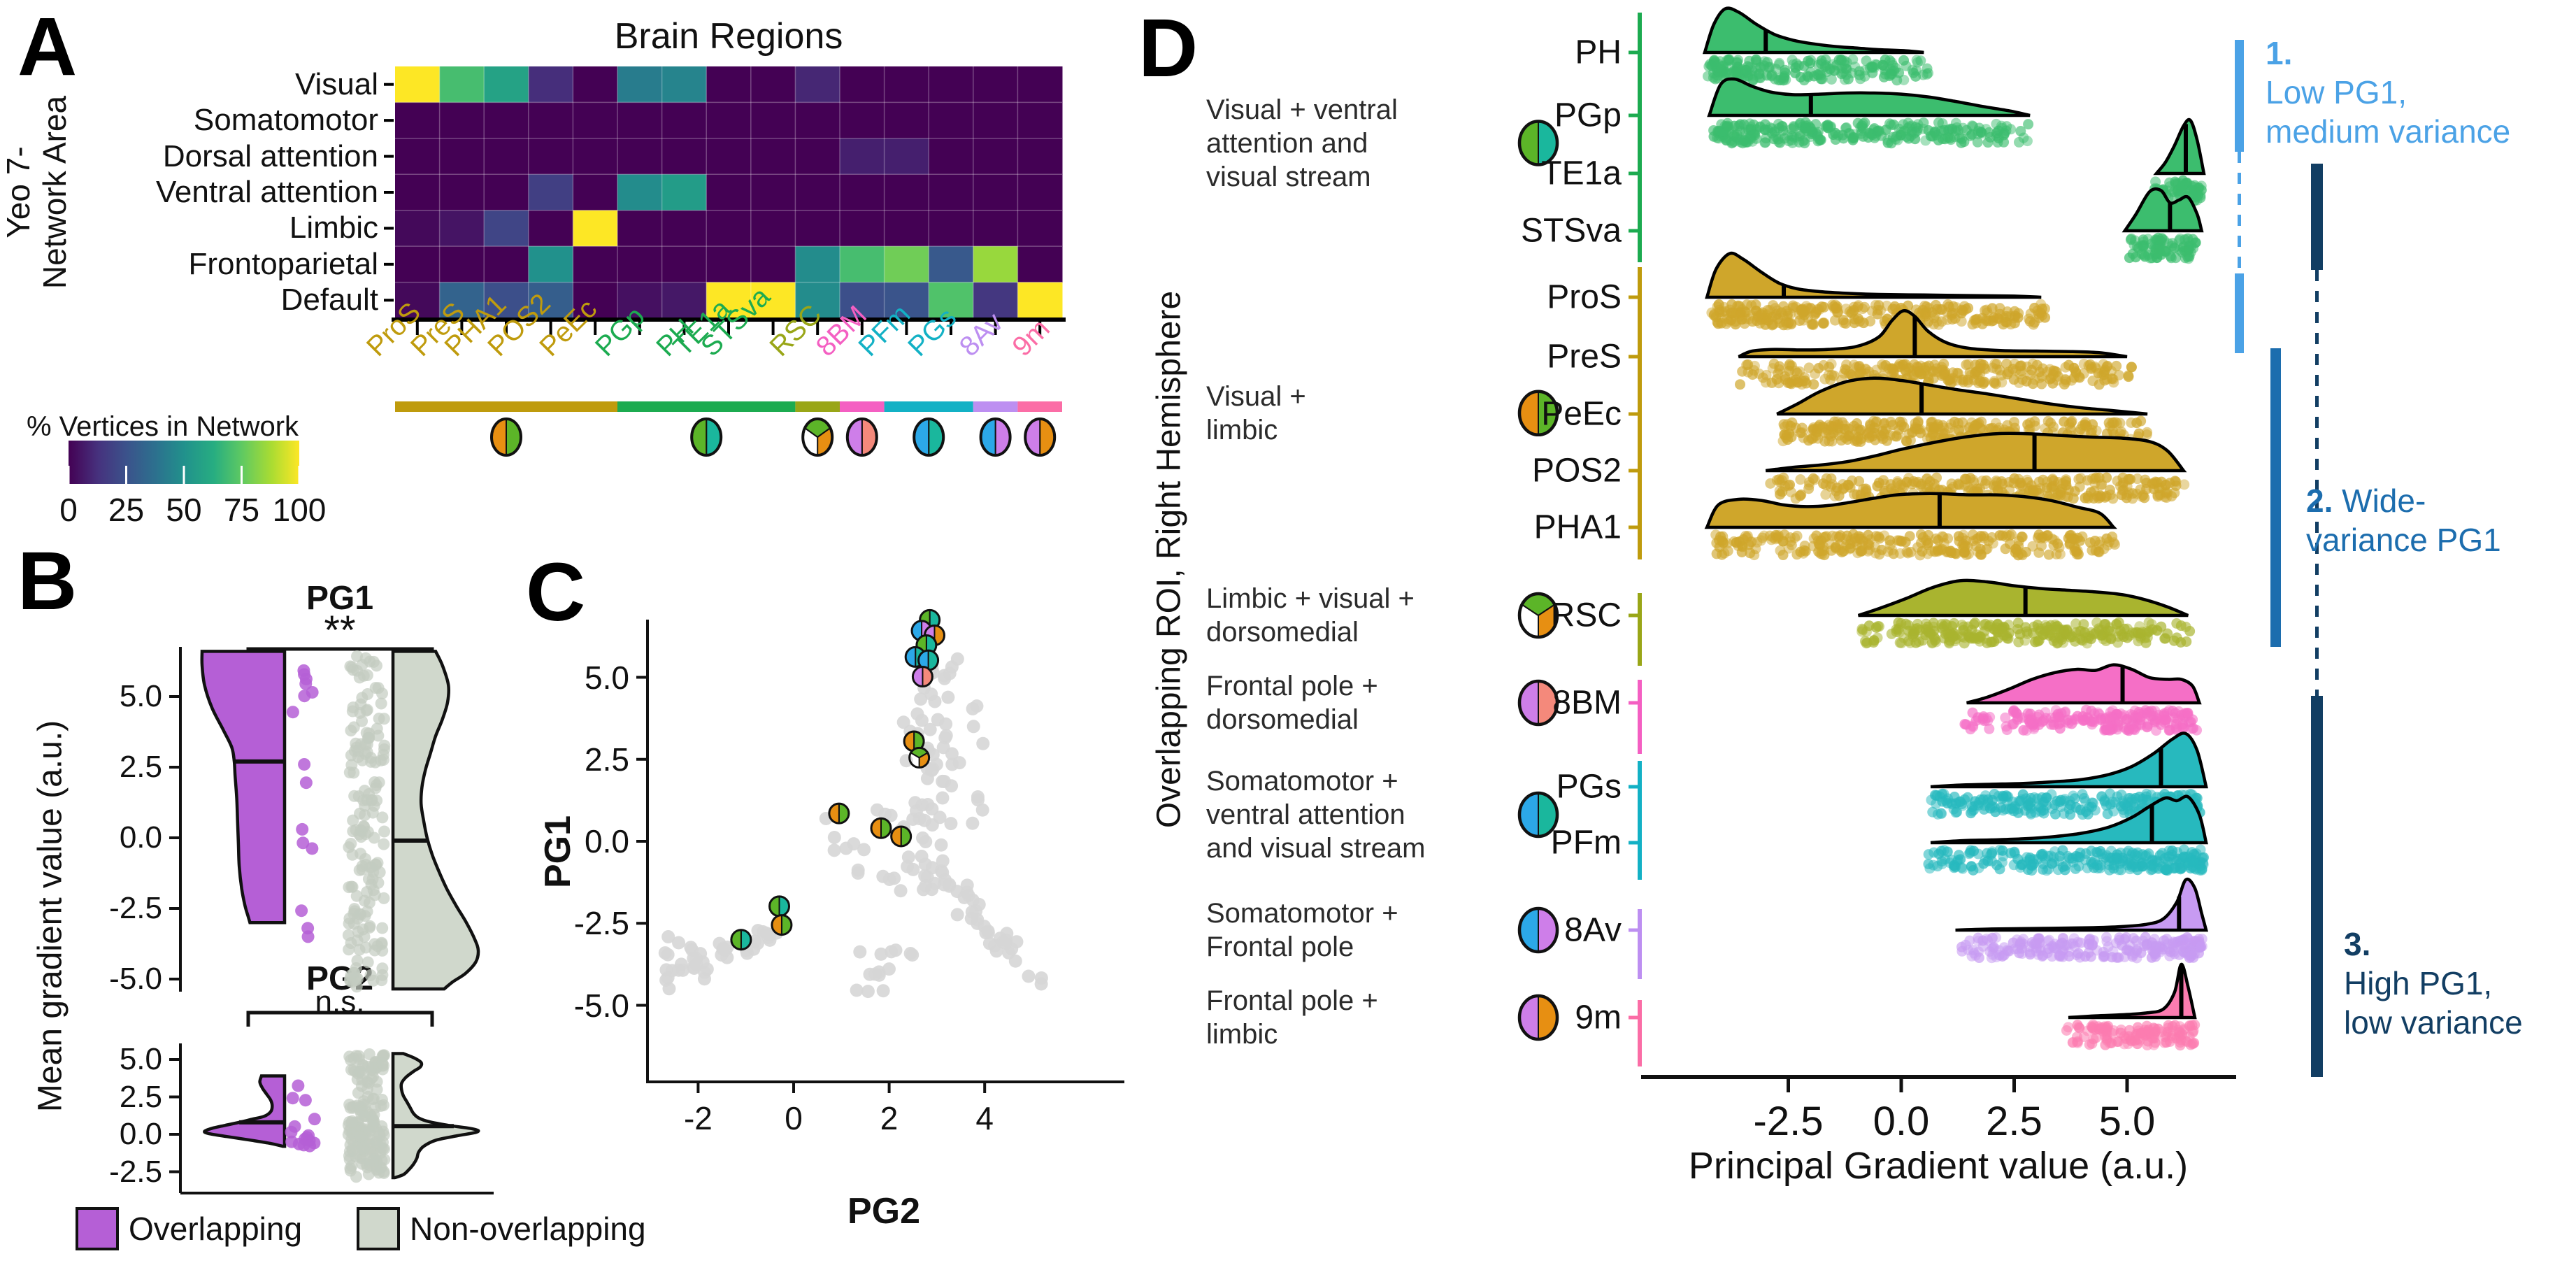  I want to click on heatmap-title: Brain Regions, so click(728, 36).